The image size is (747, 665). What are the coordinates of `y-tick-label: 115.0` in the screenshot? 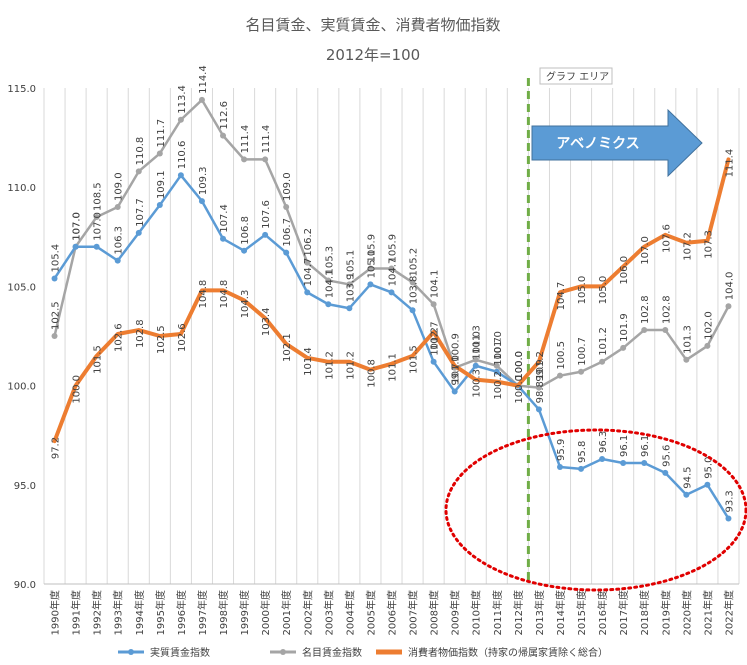 It's located at (21, 89).